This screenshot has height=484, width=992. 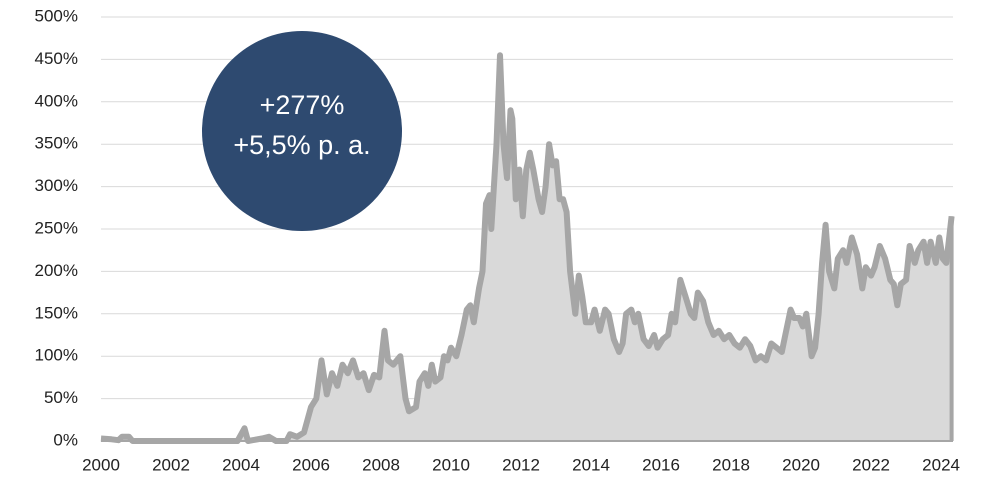 I want to click on y-tick-label: 200%, so click(x=56, y=270).